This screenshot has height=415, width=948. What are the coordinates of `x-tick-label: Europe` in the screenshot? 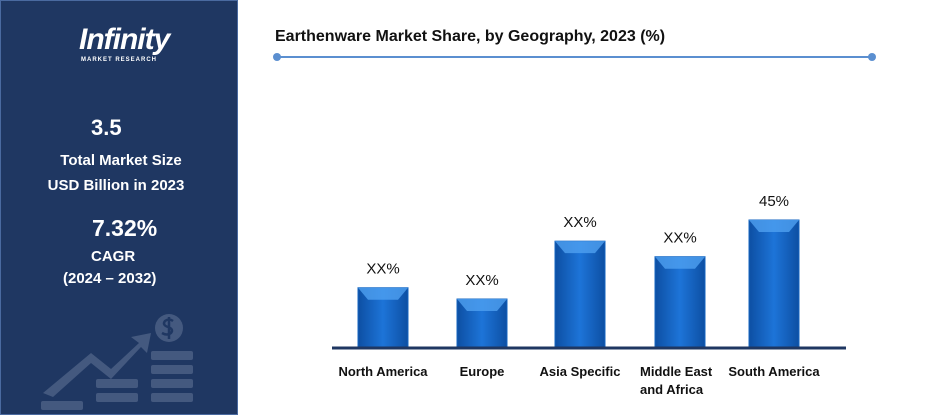 It's located at (482, 371).